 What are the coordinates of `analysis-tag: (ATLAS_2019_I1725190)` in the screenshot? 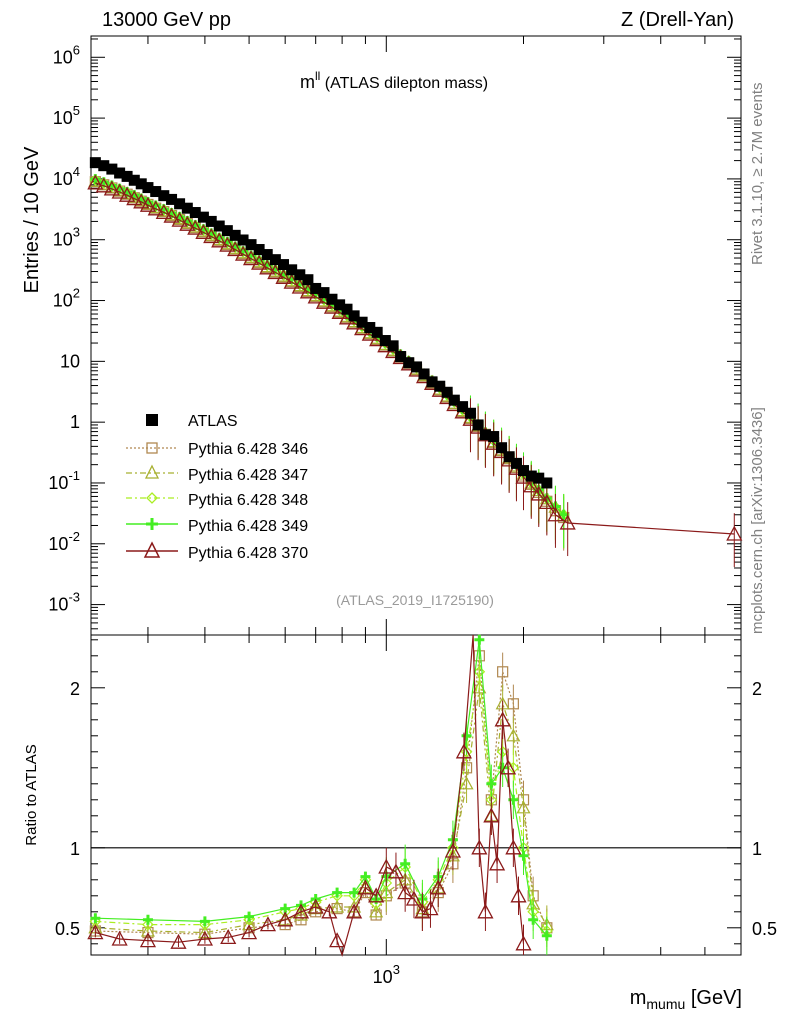 It's located at (415, 600).